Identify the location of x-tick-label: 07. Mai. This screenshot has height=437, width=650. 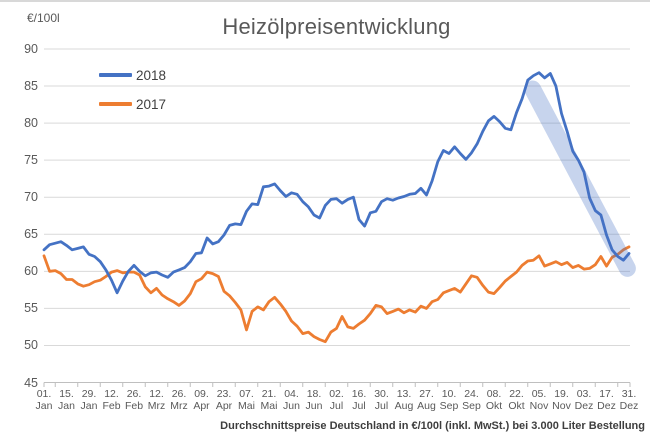
(246, 400).